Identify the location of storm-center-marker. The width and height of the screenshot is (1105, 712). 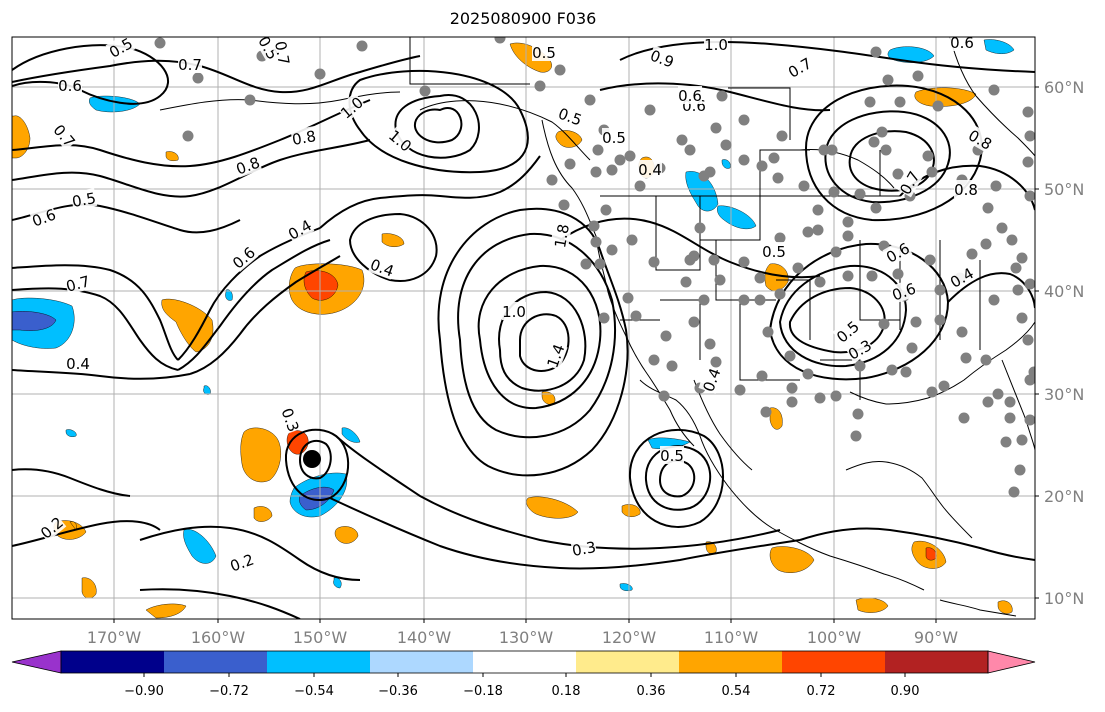
(312, 459).